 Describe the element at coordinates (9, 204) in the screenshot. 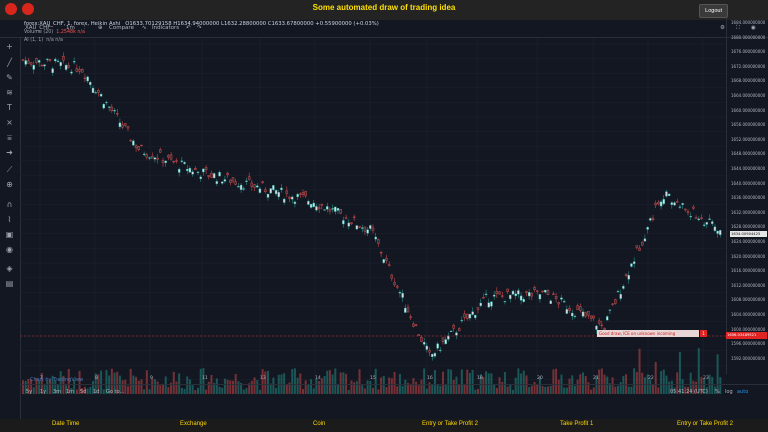

I see `magnet-icon: ∩` at that location.